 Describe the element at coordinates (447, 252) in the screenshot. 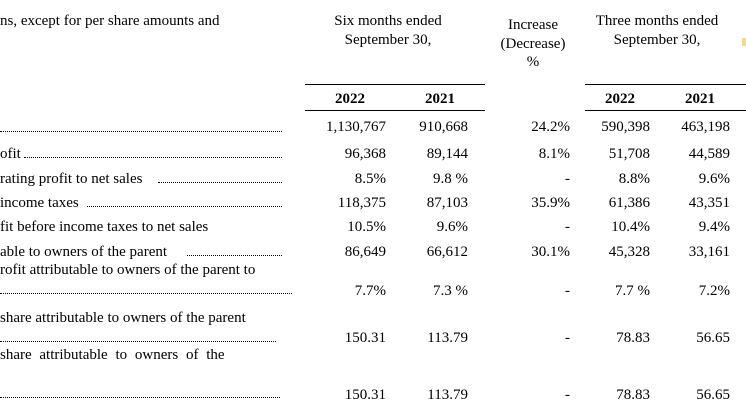

I see `row-value: 66,612` at that location.